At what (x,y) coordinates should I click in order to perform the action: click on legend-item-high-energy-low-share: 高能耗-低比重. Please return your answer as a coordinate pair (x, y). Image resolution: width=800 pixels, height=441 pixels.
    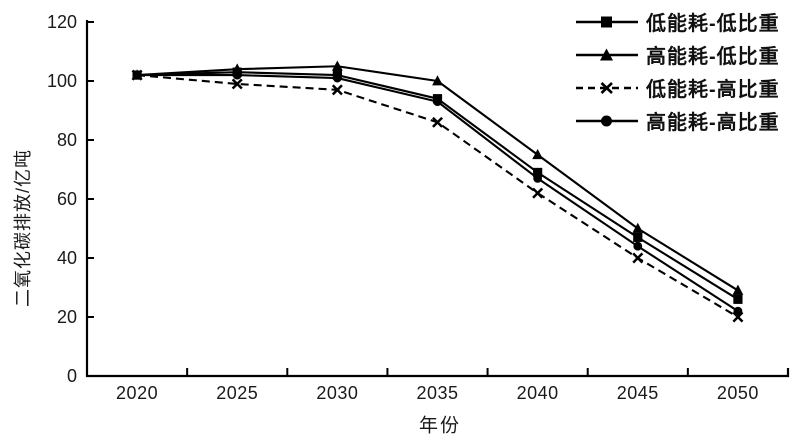
    Looking at the image, I should click on (678, 55).